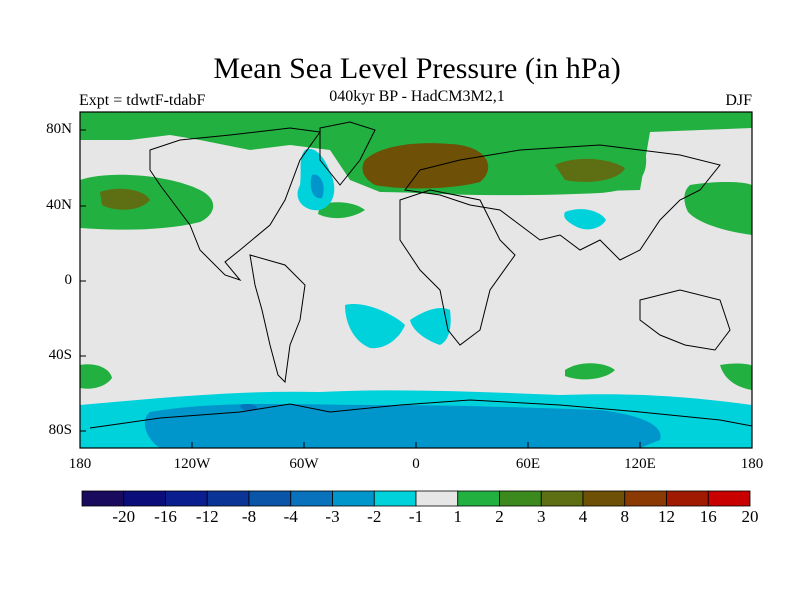  Describe the element at coordinates (640, 464) in the screenshot. I see `lon-tick-label: 120E` at that location.